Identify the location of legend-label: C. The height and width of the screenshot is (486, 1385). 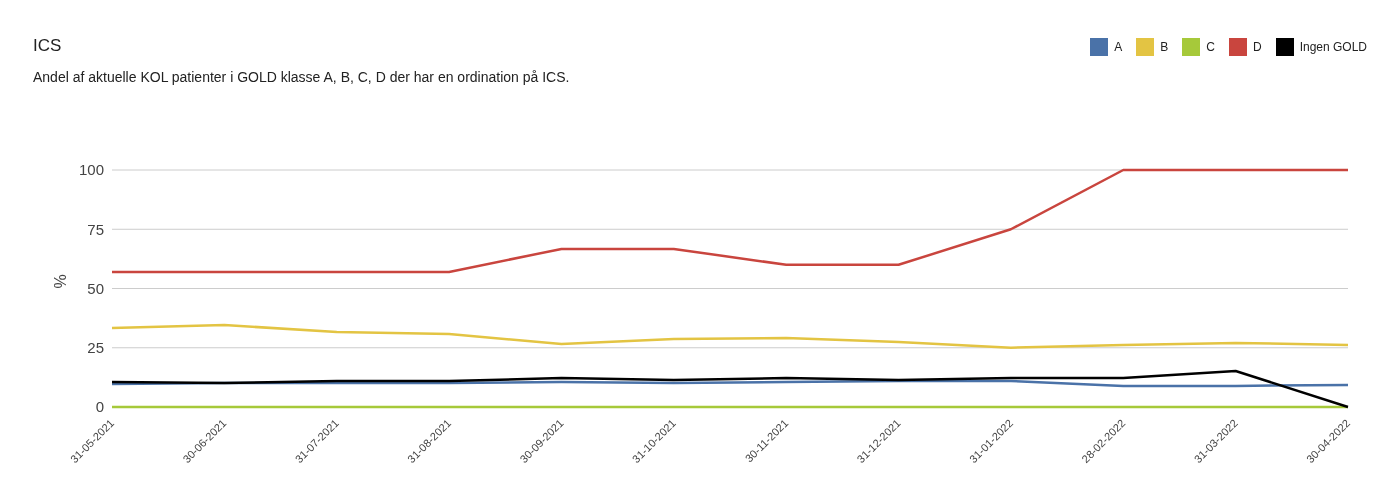
(1210, 47).